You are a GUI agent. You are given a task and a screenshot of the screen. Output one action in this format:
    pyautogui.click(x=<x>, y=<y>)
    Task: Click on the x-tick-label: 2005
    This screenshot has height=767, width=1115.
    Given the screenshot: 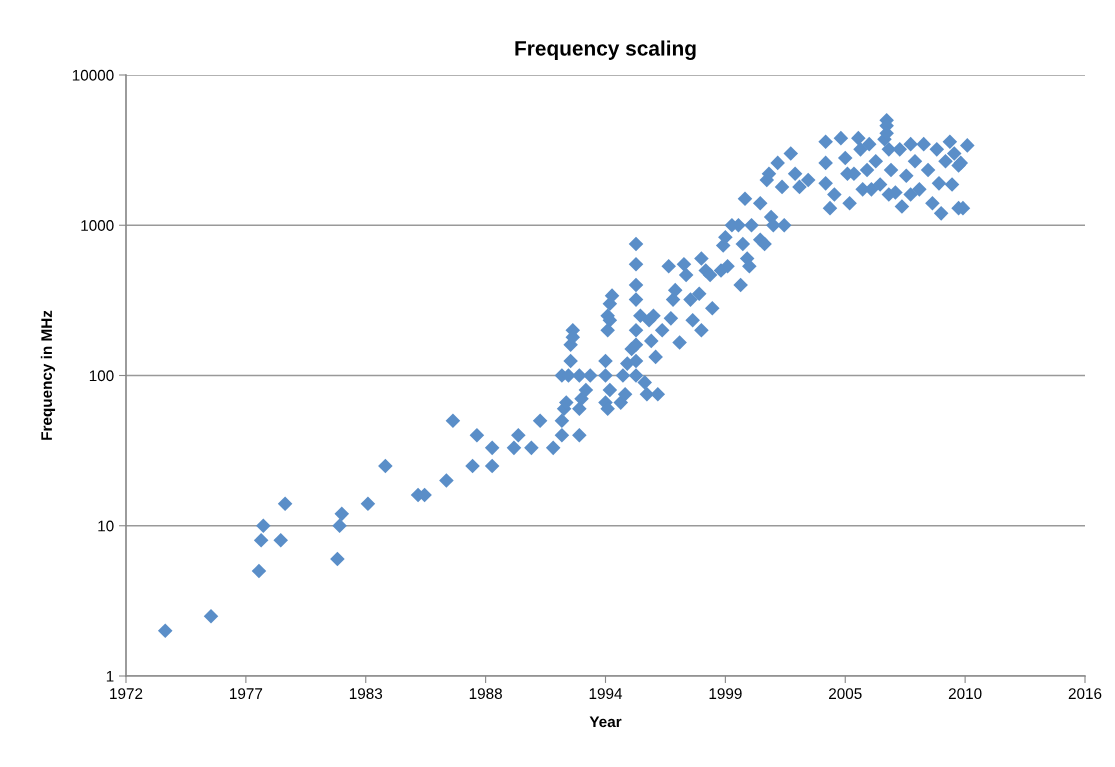 What is the action you would take?
    pyautogui.click(x=845, y=694)
    